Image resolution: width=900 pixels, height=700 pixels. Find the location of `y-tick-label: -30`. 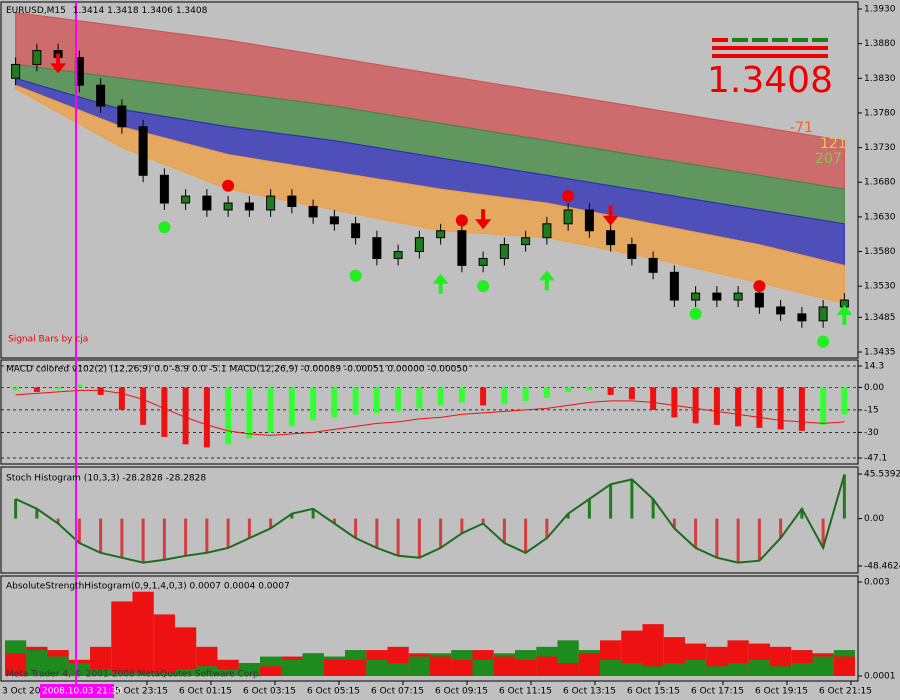

y-tick-label: -30 is located at coordinates (871, 433).